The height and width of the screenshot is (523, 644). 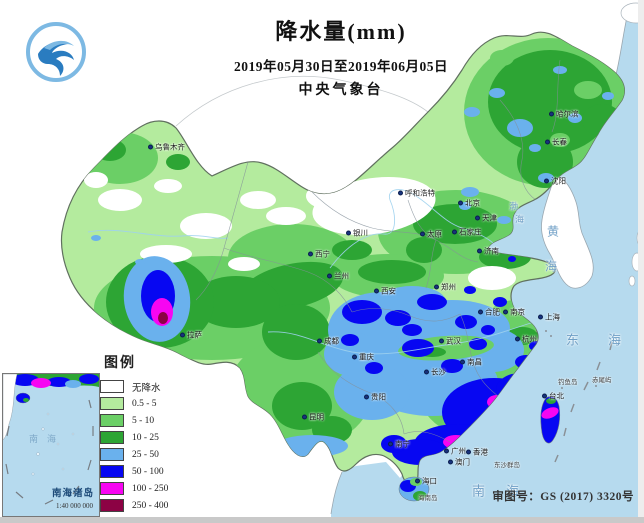 I want to click on date-range: 2019年05月30日至2019年06月05日, so click(x=341, y=66).